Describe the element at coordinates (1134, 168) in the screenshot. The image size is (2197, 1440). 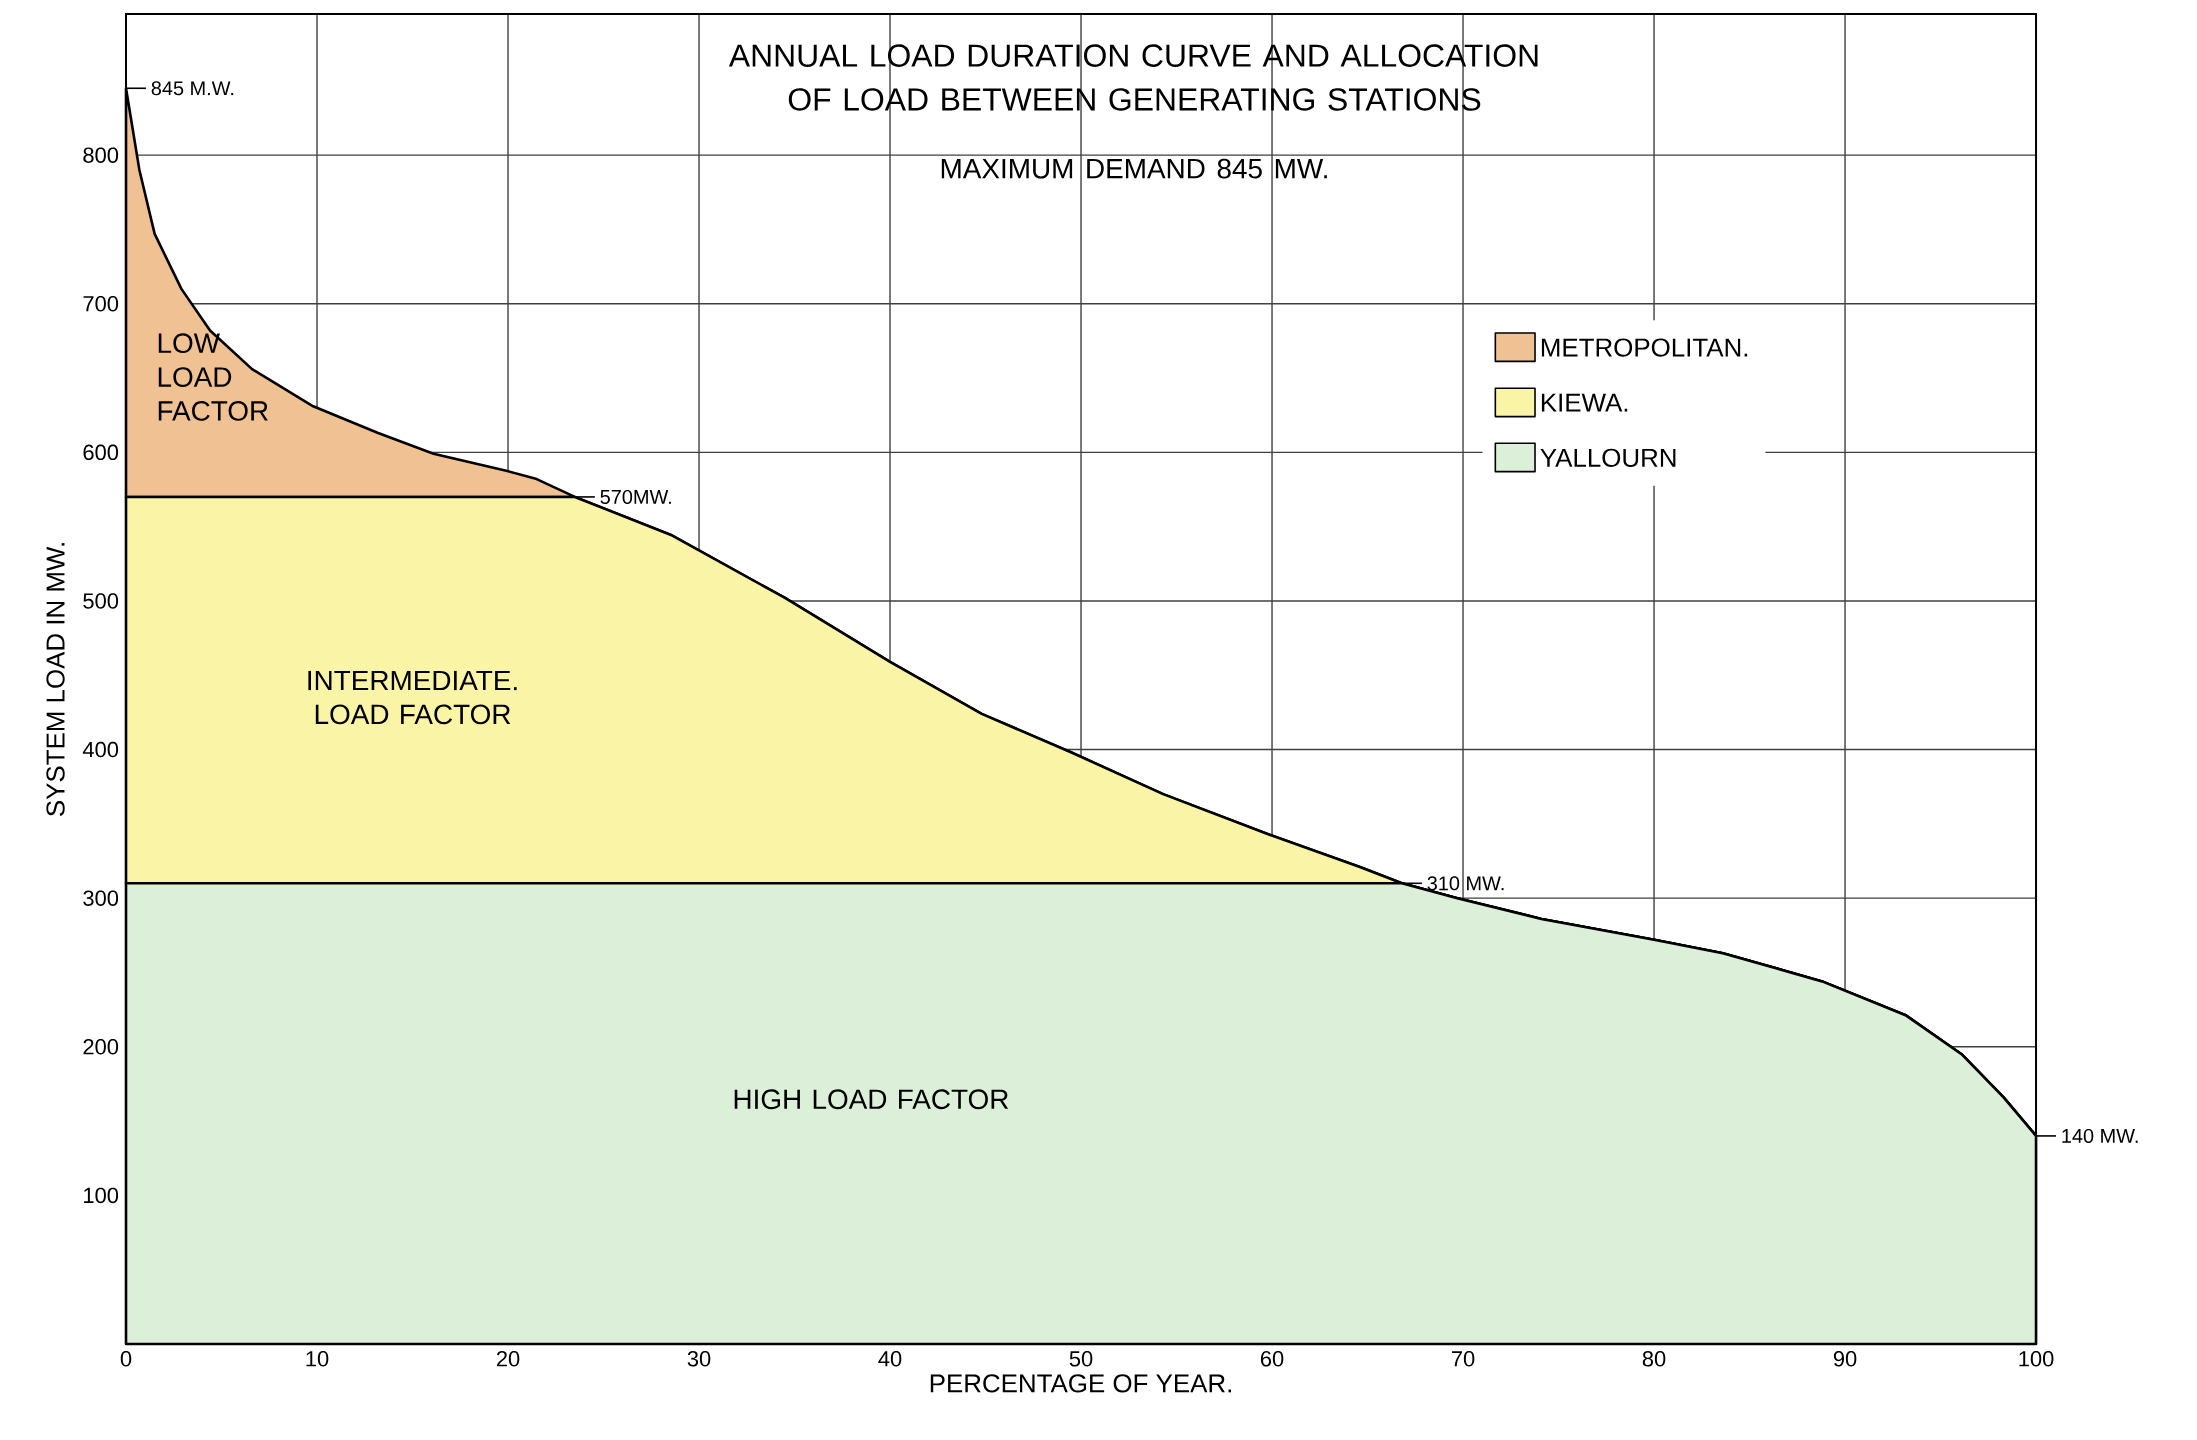
I see `text: MAXIMUM DEMAND 845 MW.` at that location.